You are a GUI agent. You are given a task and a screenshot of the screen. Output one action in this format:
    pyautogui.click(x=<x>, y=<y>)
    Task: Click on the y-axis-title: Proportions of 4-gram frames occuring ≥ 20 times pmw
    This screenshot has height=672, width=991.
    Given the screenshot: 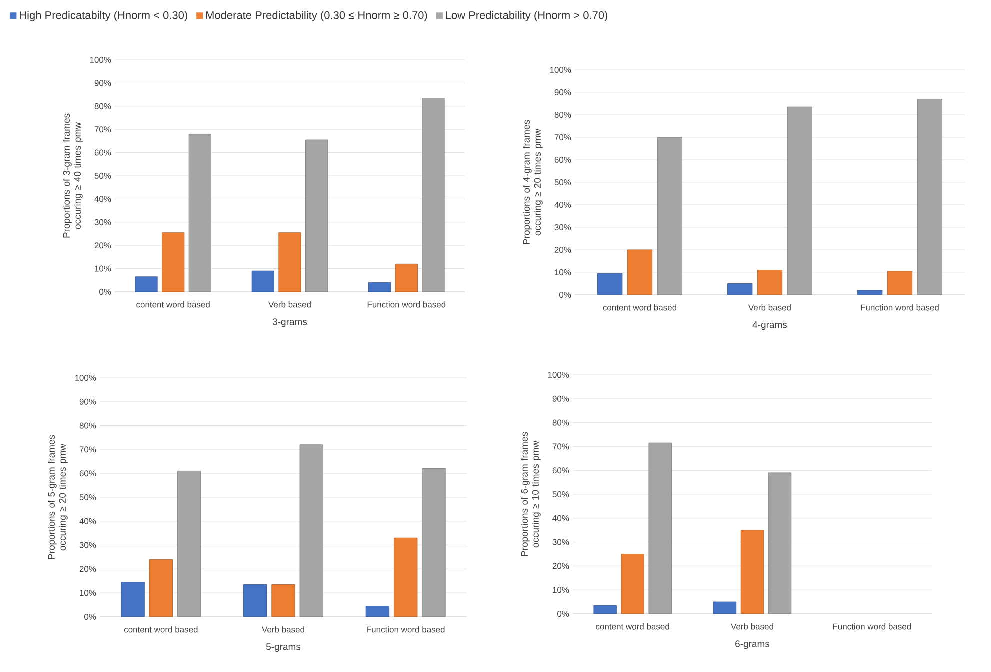 What is the action you would take?
    pyautogui.click(x=533, y=182)
    